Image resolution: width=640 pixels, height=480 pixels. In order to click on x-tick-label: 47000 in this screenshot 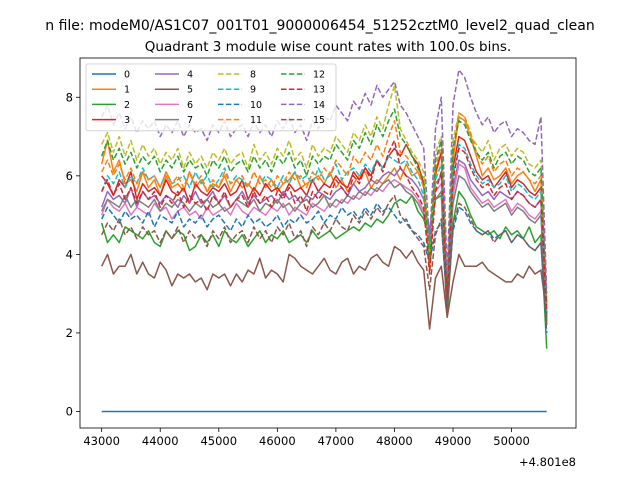, I will do `click(336, 441)`.